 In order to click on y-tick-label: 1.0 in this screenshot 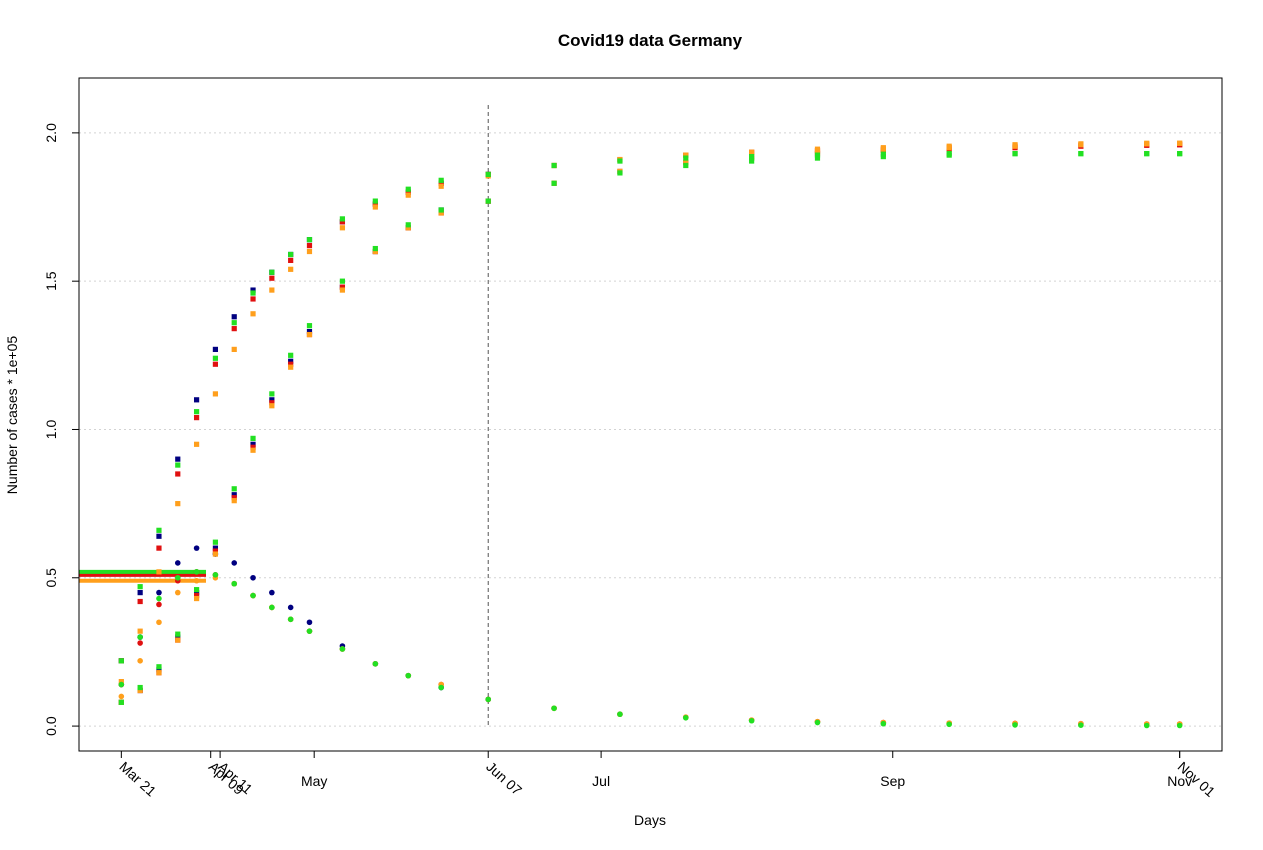, I will do `click(51, 430)`.